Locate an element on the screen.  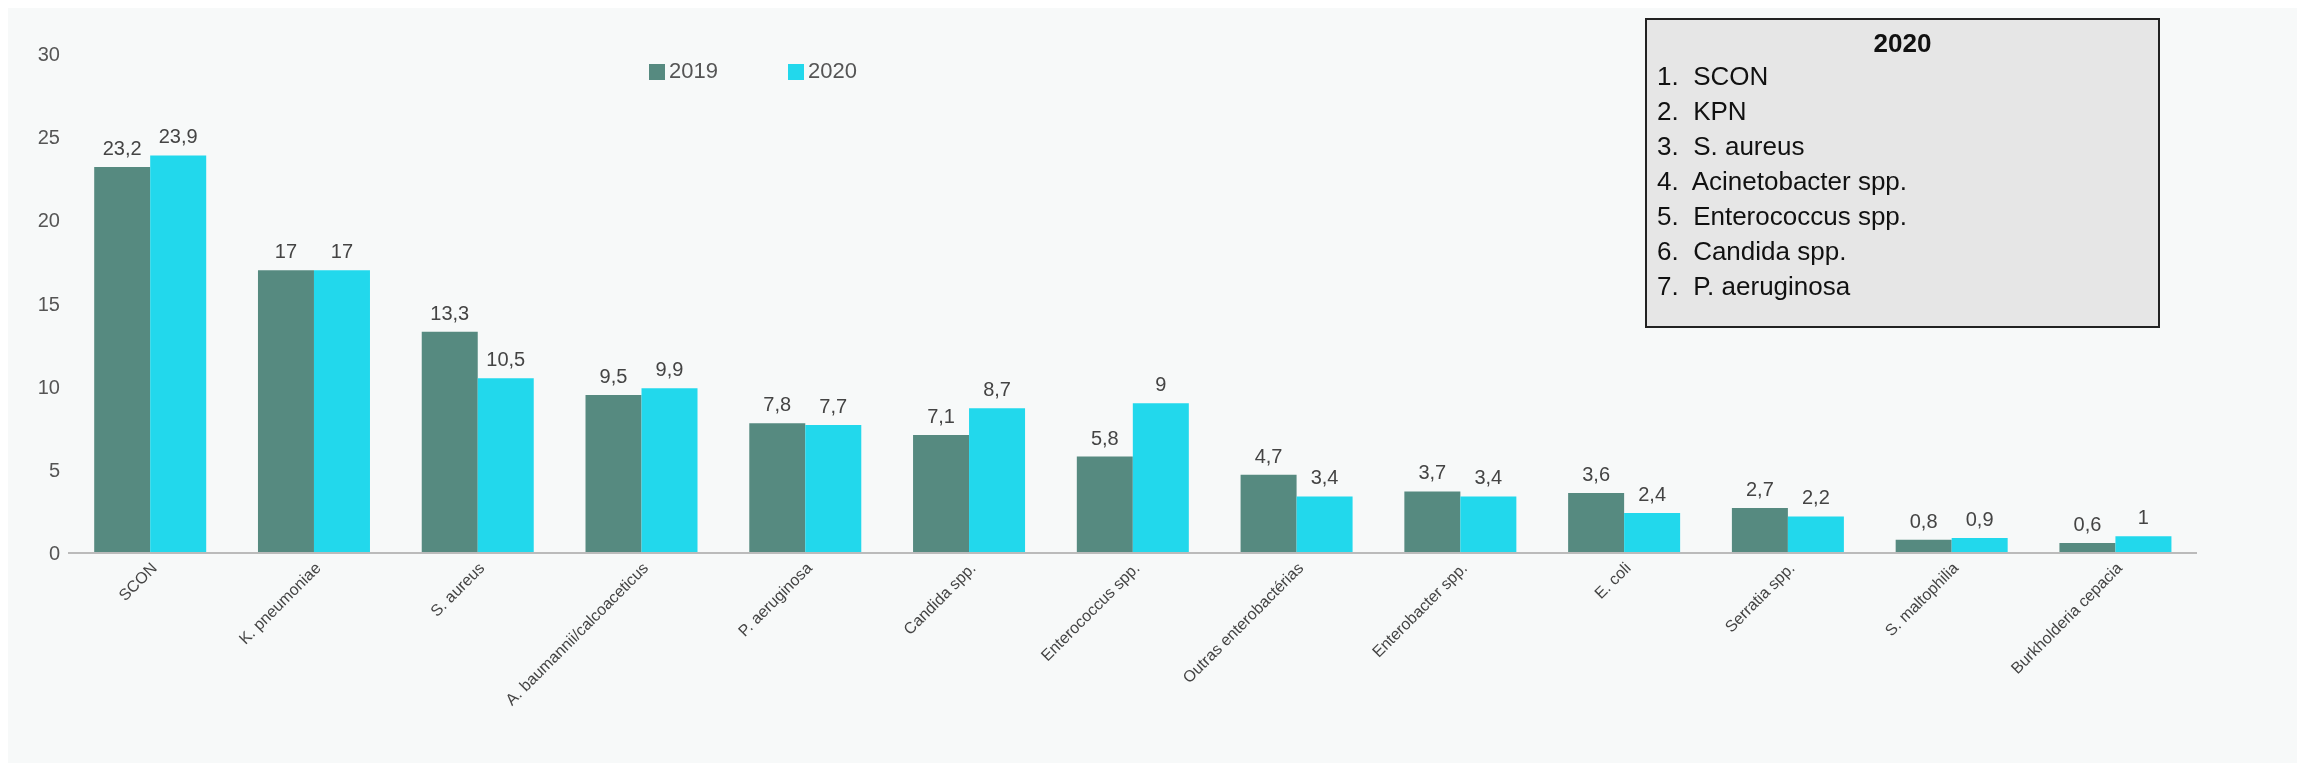
data-label: 1 is located at coordinates (2143, 517).